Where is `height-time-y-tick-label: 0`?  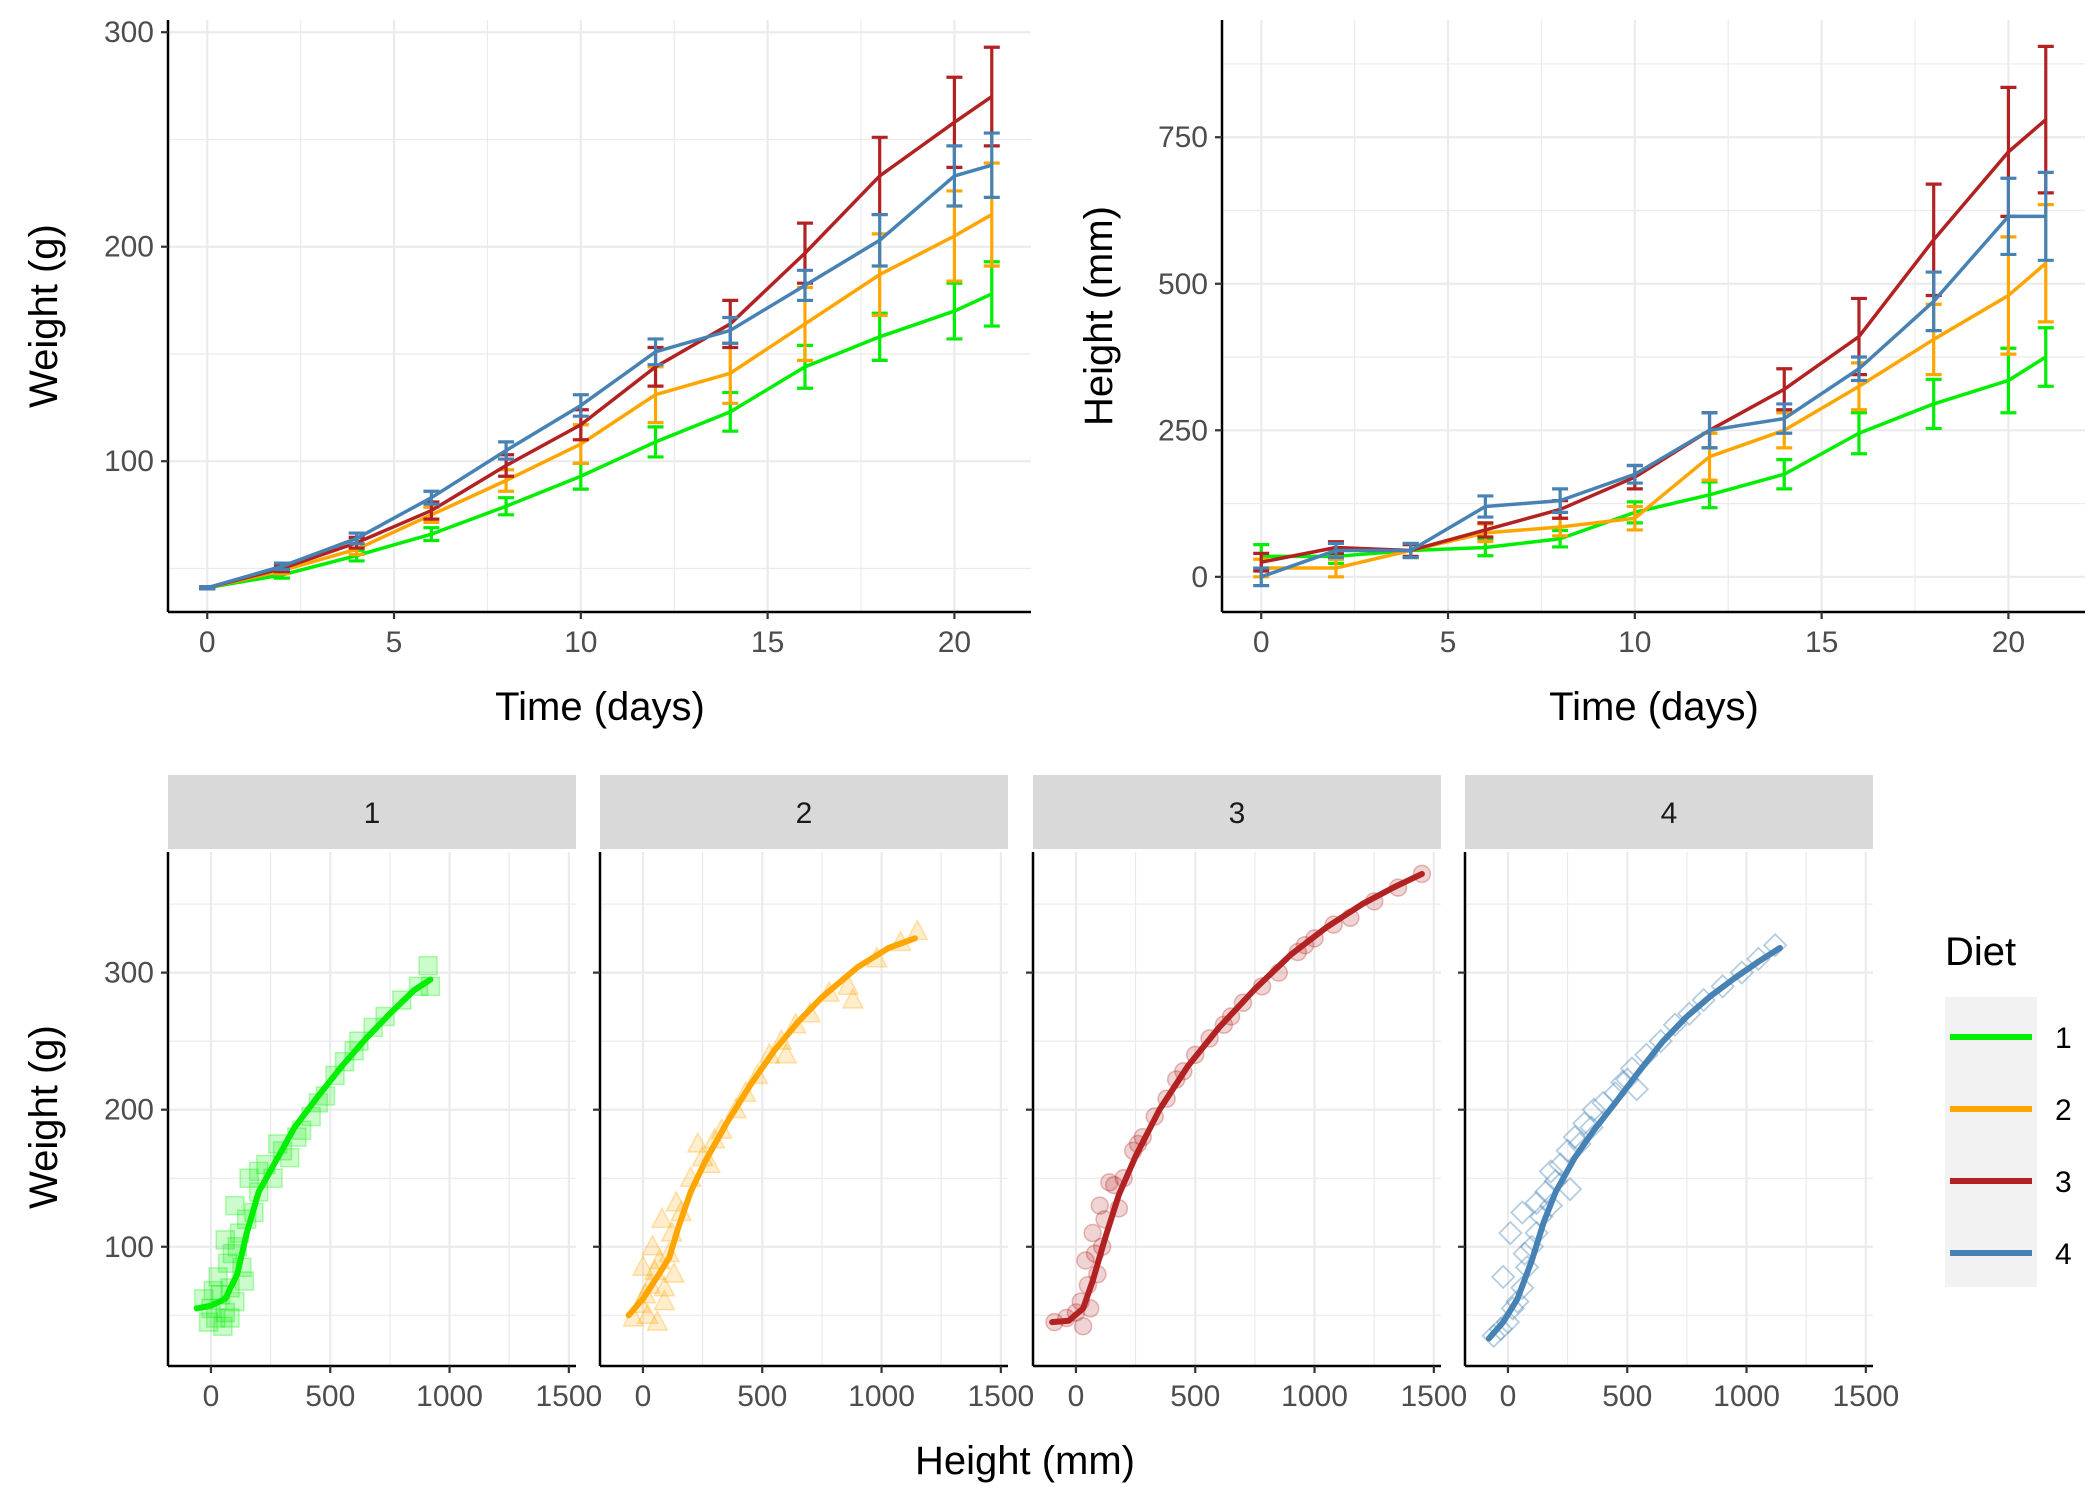 height-time-y-tick-label: 0 is located at coordinates (1199, 577).